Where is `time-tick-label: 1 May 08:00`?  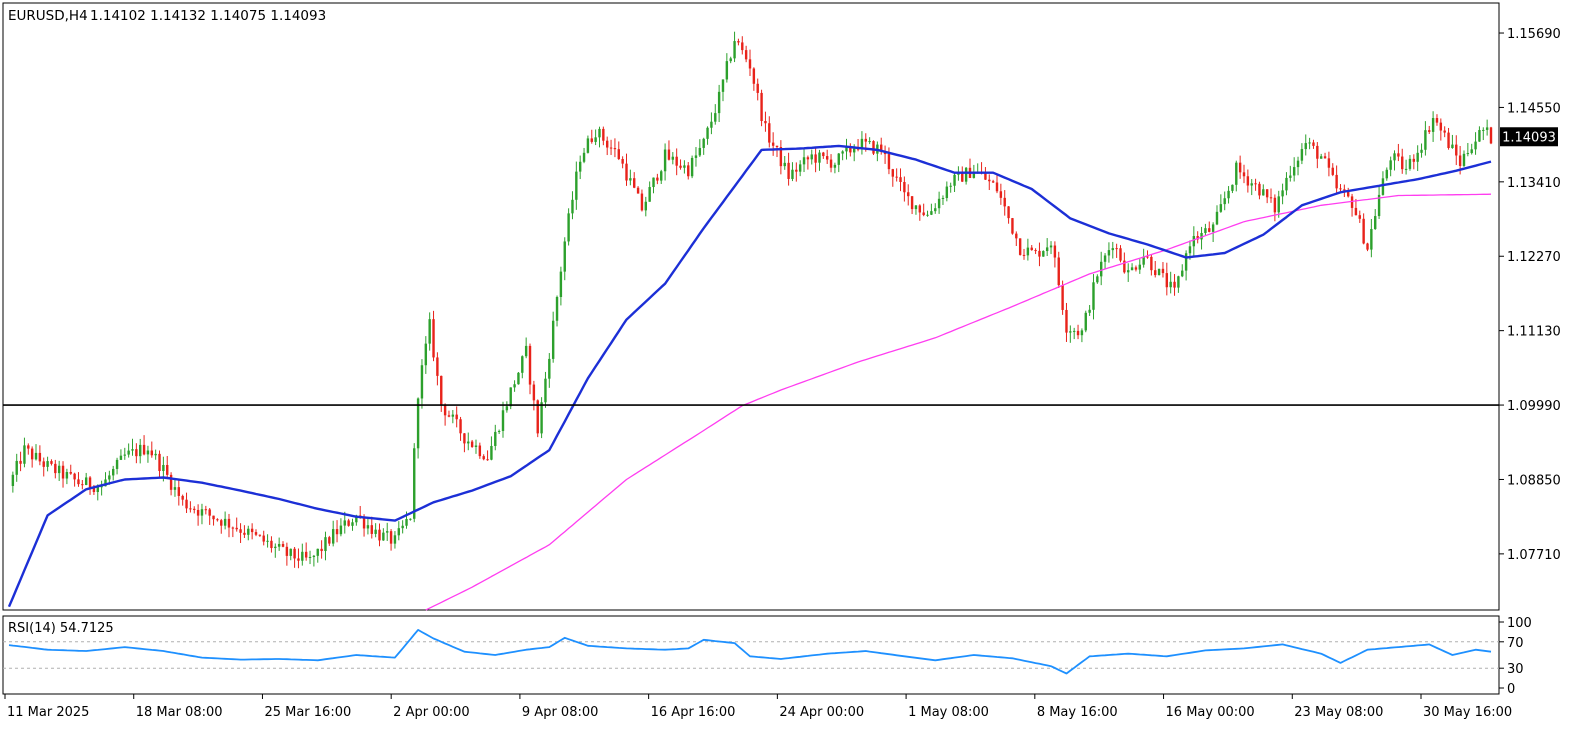 time-tick-label: 1 May 08:00 is located at coordinates (948, 712).